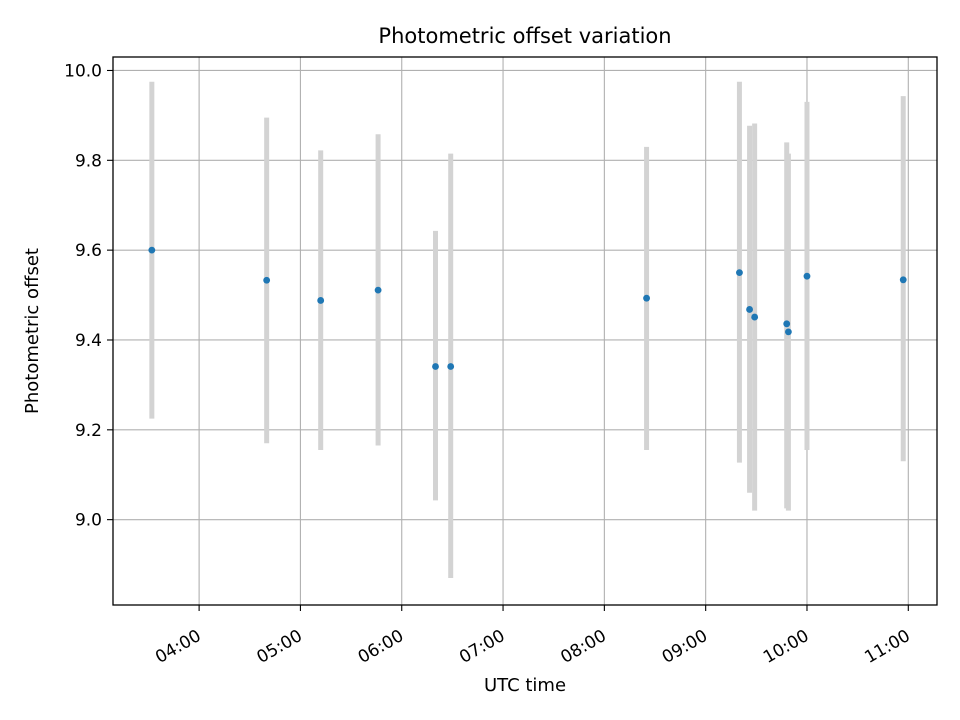 Image resolution: width=960 pixels, height=720 pixels. What do you see at coordinates (524, 36) in the screenshot?
I see `chart-title: Photometric offset variation` at bounding box center [524, 36].